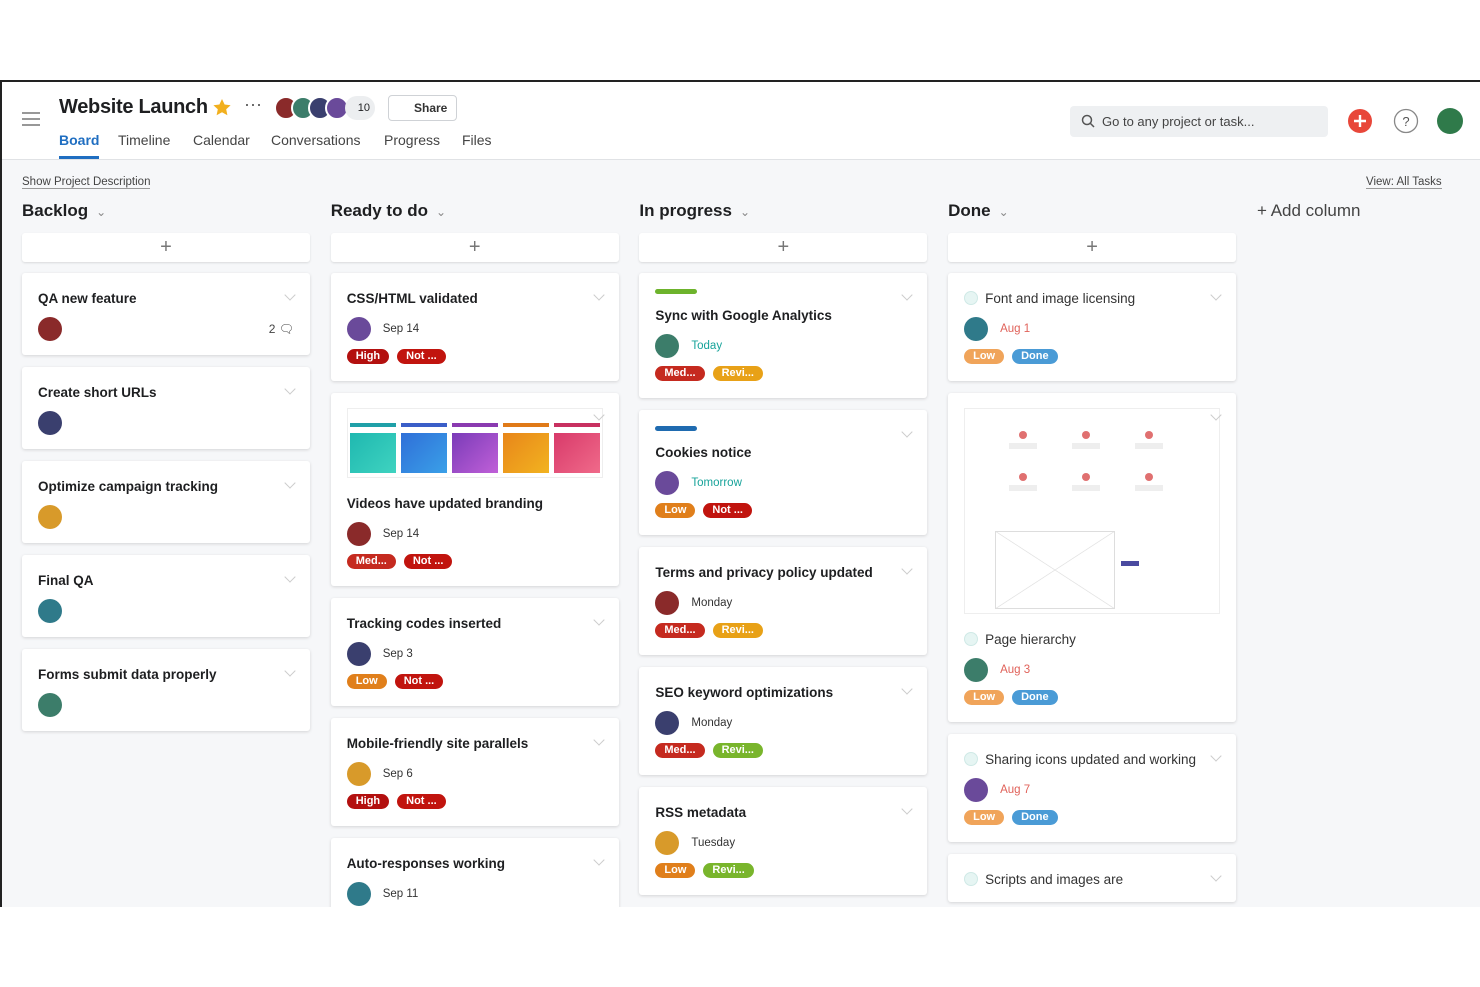 The height and width of the screenshot is (987, 1480). Describe the element at coordinates (166, 502) in the screenshot. I see `task-card: Optimize campaign tracking` at that location.